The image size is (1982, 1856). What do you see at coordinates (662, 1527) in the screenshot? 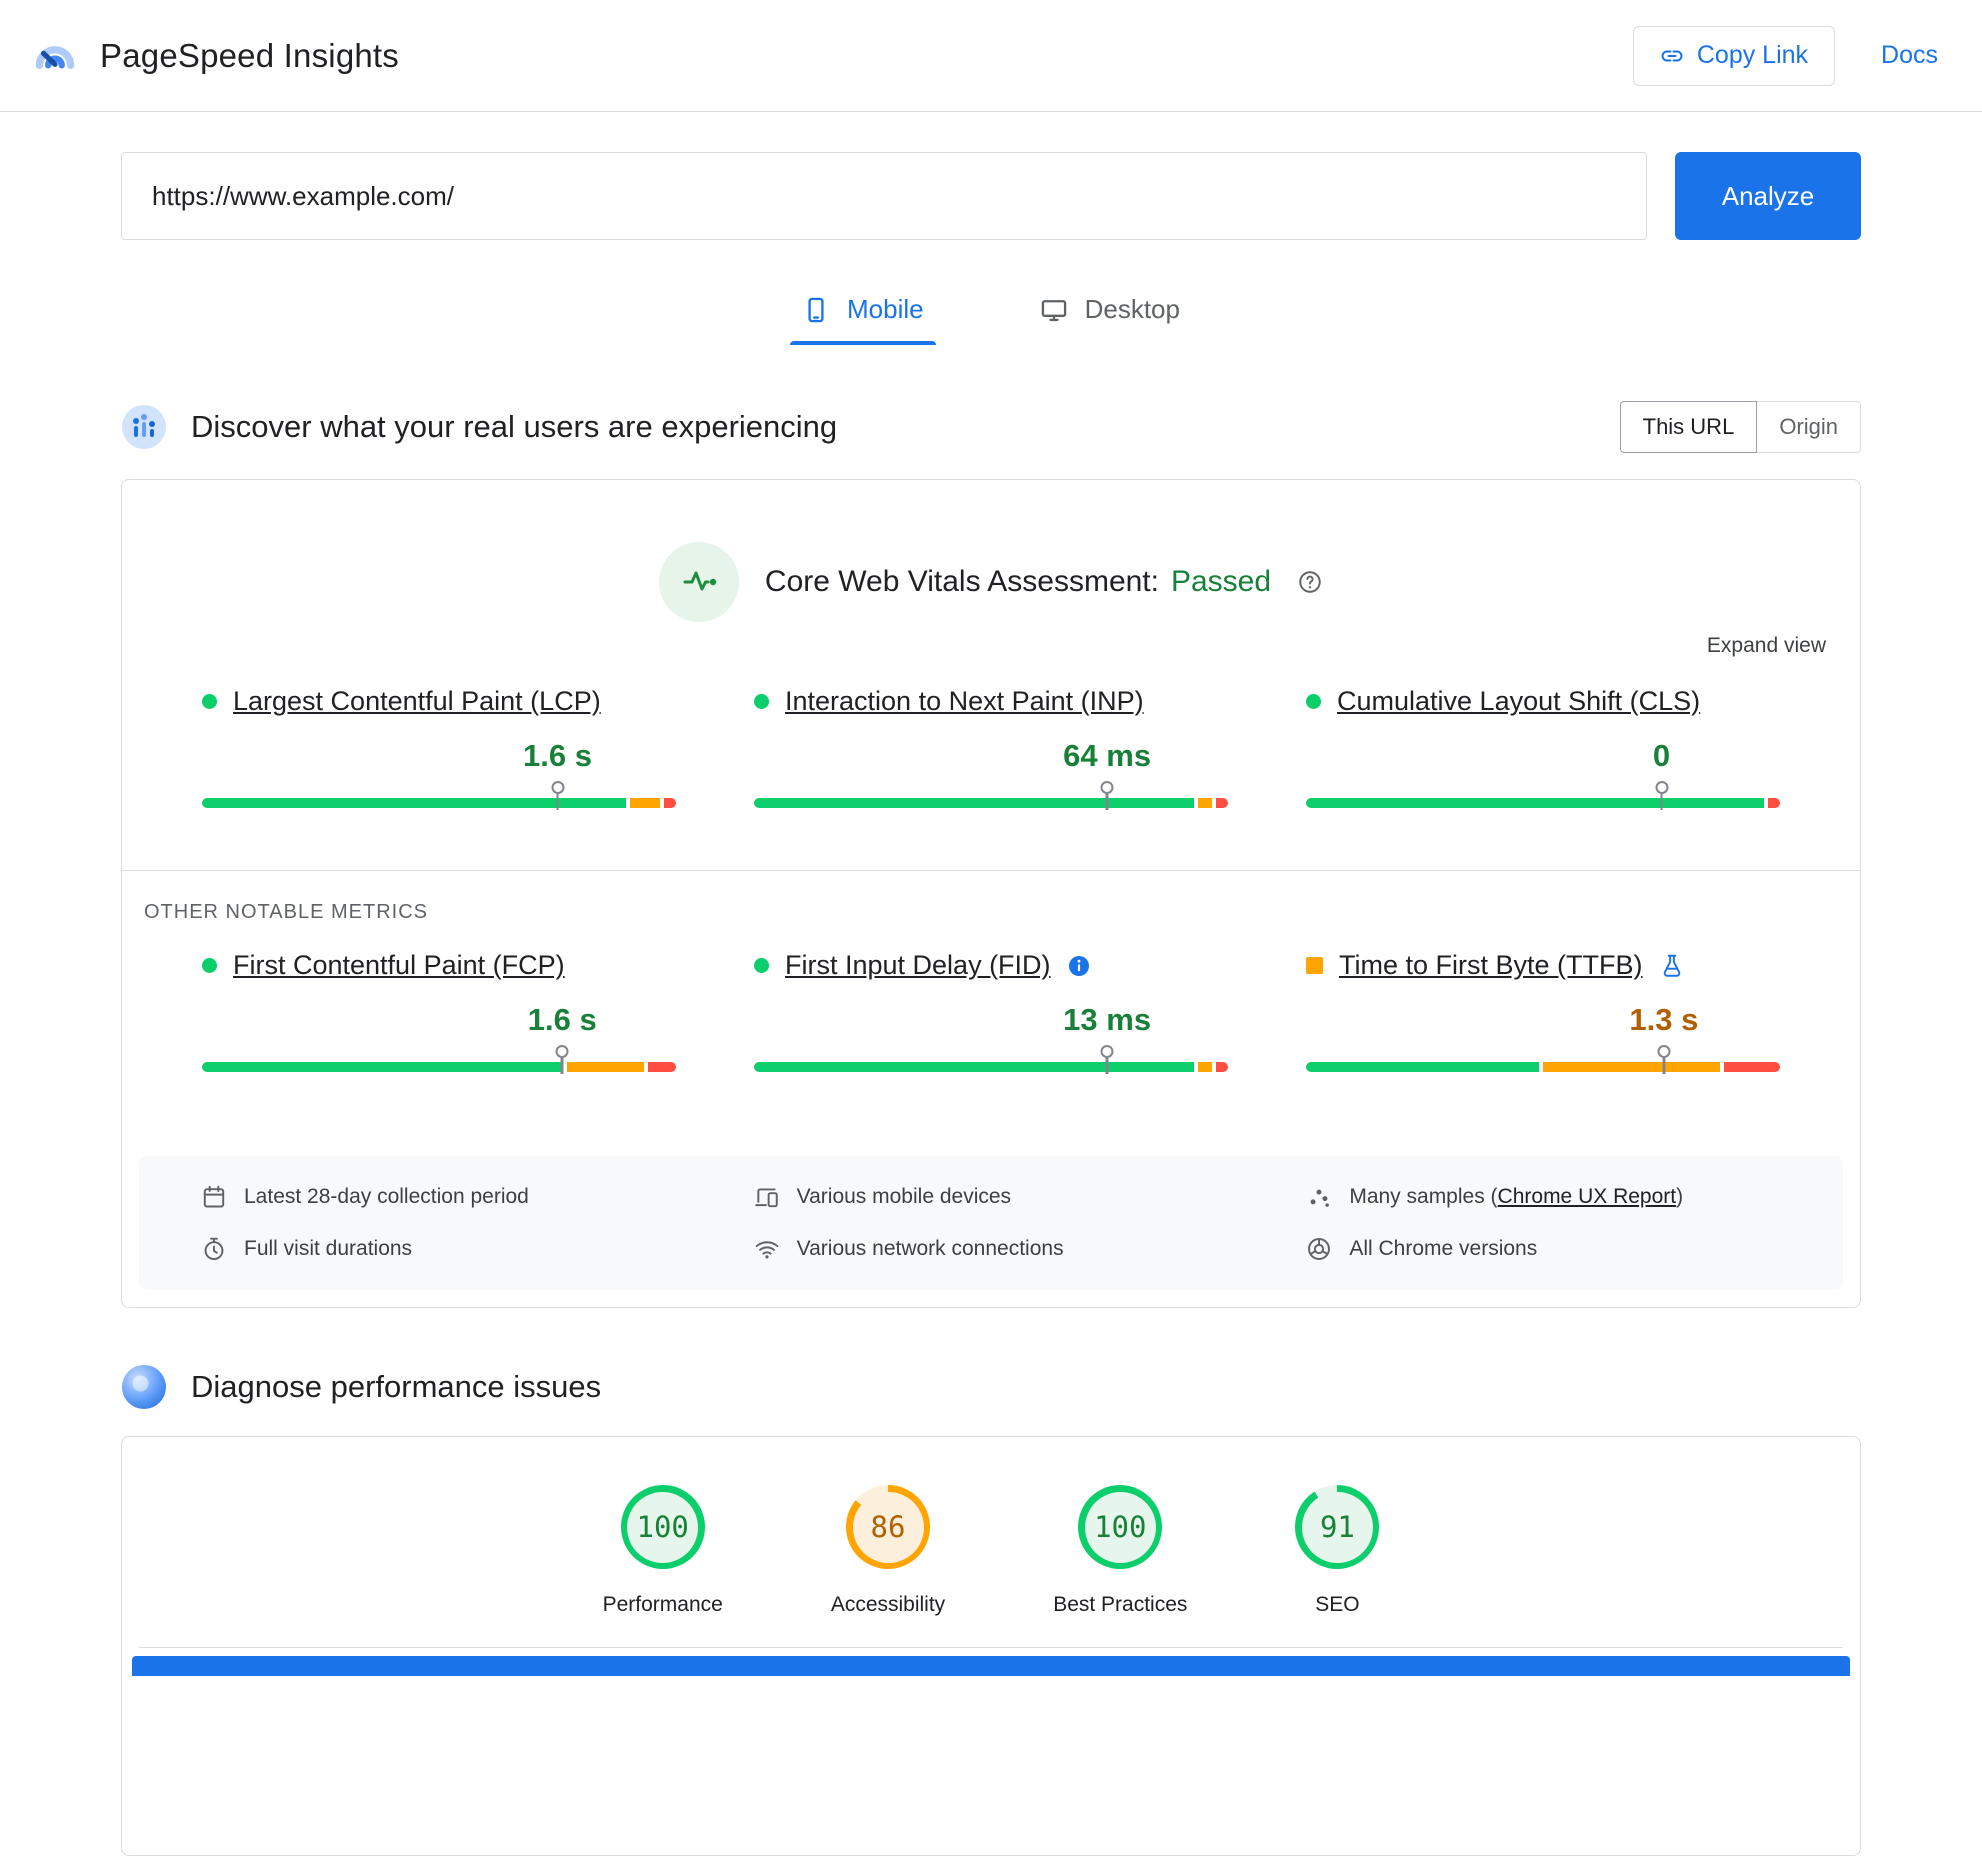
I see `score-gauge: 100` at bounding box center [662, 1527].